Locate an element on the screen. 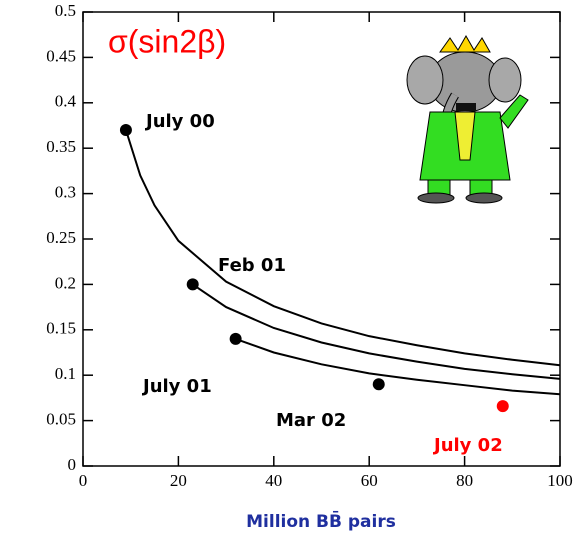  x-tick-label: 20 is located at coordinates (178, 480).